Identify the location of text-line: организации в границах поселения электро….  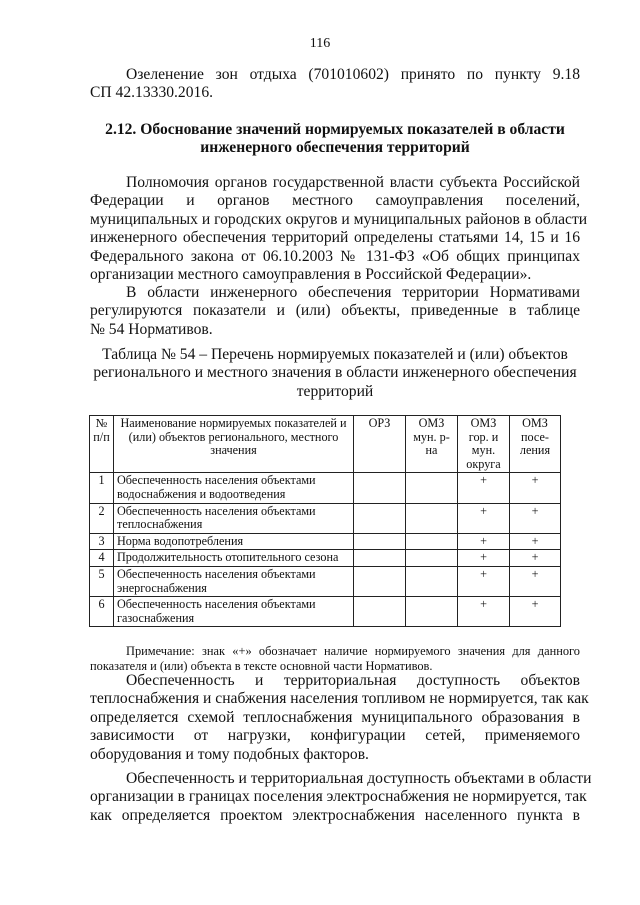
(338, 797).